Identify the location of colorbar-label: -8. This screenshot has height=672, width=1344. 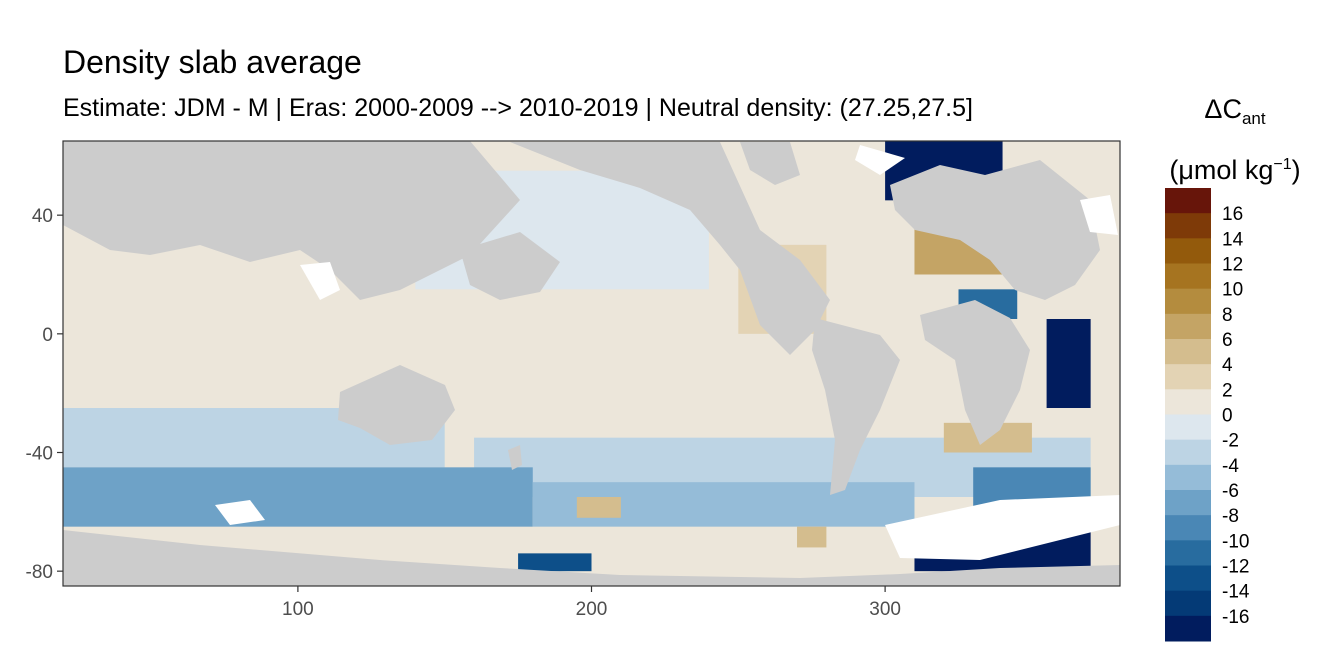
(1230, 516).